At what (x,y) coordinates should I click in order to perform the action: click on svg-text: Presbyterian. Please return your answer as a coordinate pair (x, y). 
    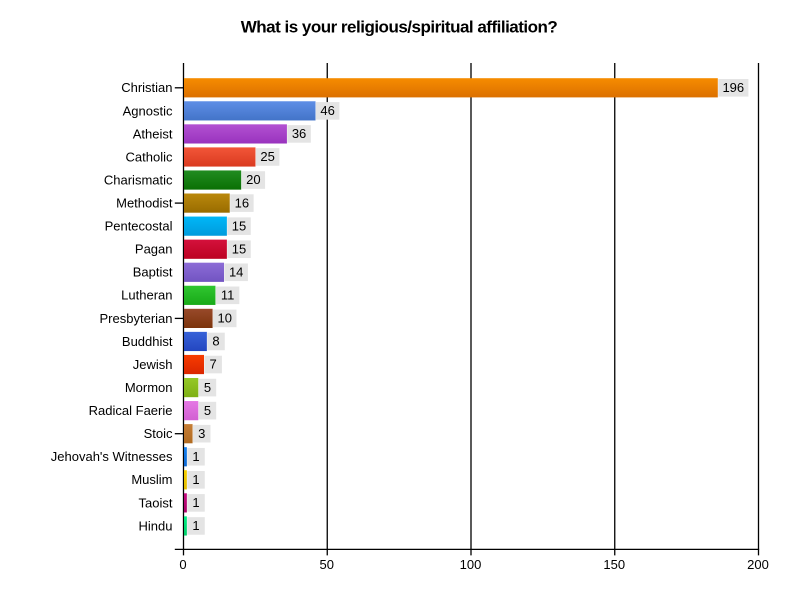
    Looking at the image, I should click on (136, 318).